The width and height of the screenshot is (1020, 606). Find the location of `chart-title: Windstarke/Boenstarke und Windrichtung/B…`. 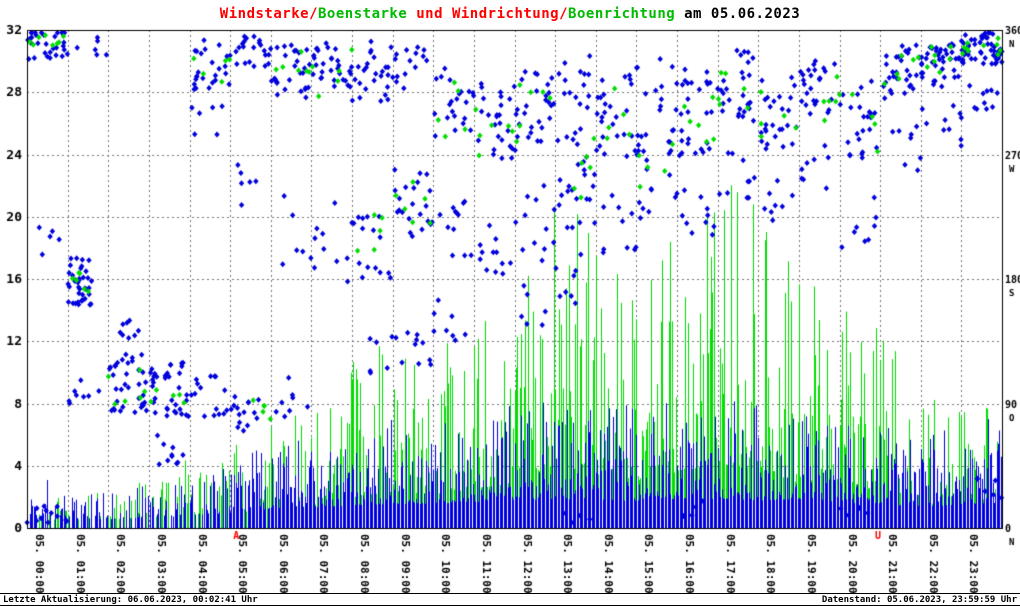

chart-title: Windstarke/Boenstarke und Windrichtung/B… is located at coordinates (510, 14).